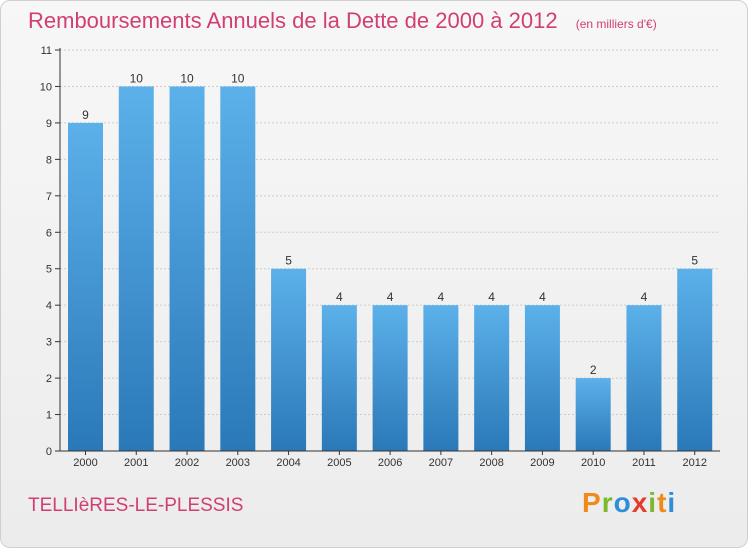 The height and width of the screenshot is (550, 750). What do you see at coordinates (85, 115) in the screenshot?
I see `bar-value-label: 9` at bounding box center [85, 115].